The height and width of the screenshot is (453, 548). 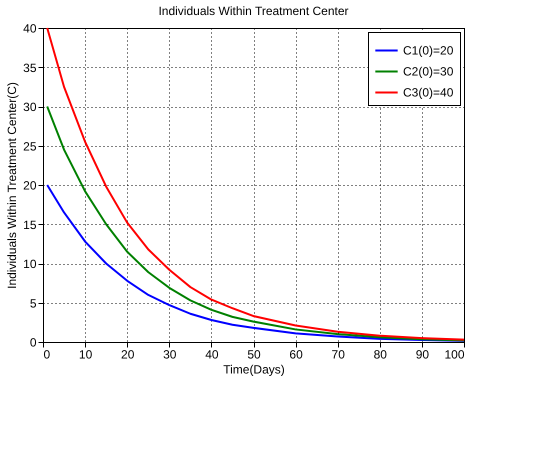 I want to click on x-tick-label: 70, so click(x=339, y=355).